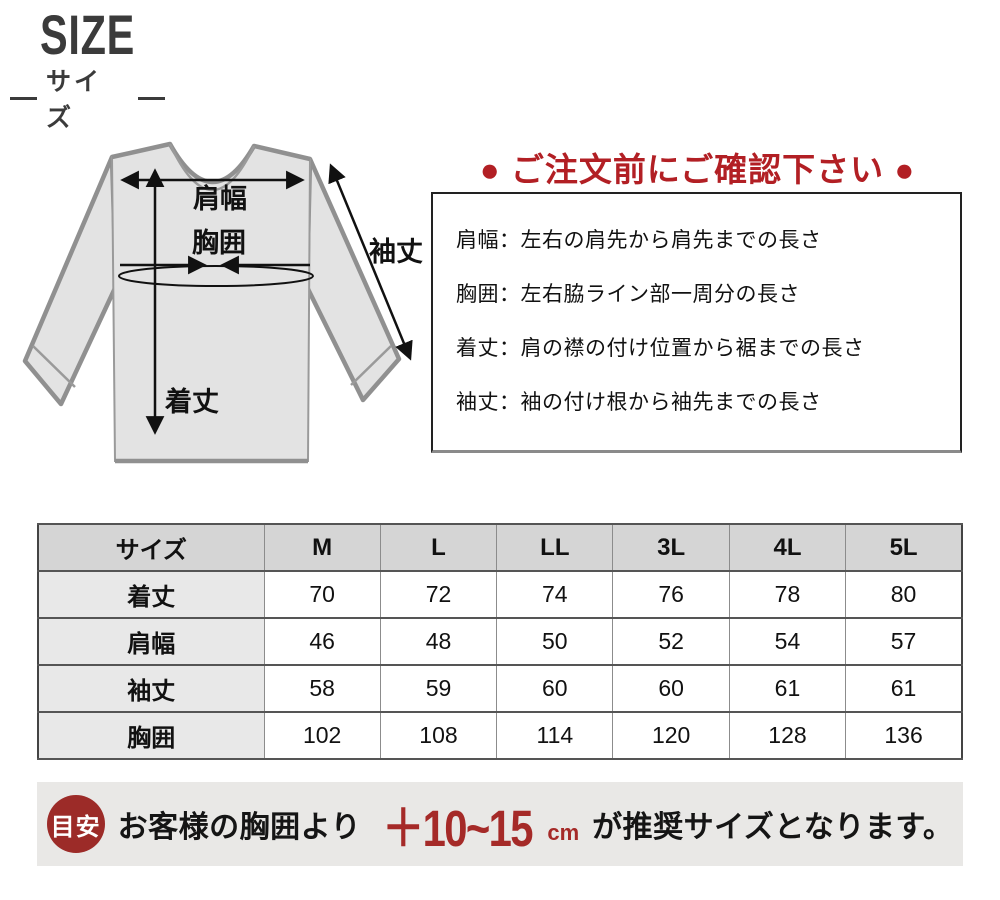  I want to click on header-cell-size: サイズ, so click(151, 547).